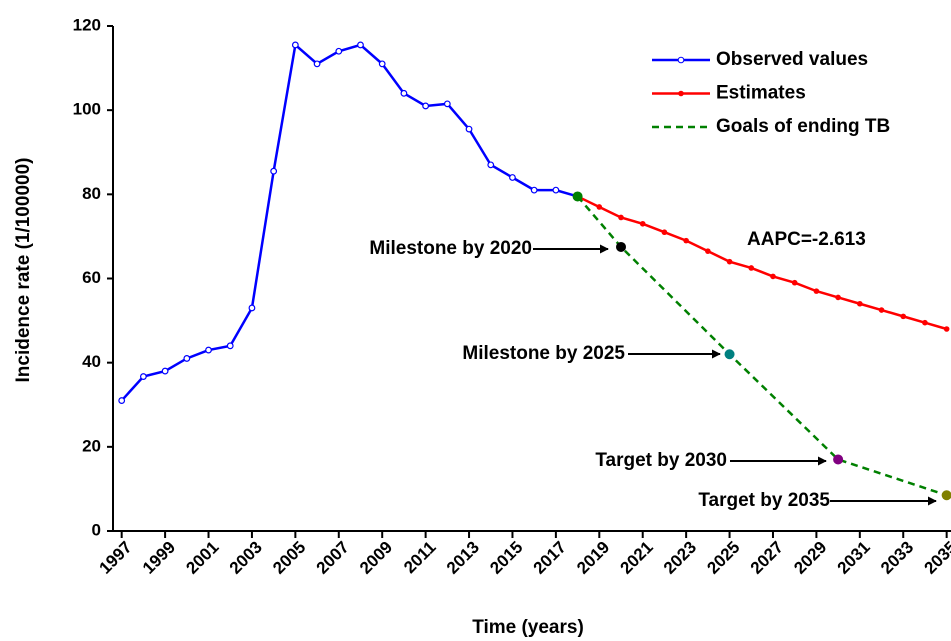  Describe the element at coordinates (550, 558) in the screenshot. I see `x-tick-label: 2017` at that location.